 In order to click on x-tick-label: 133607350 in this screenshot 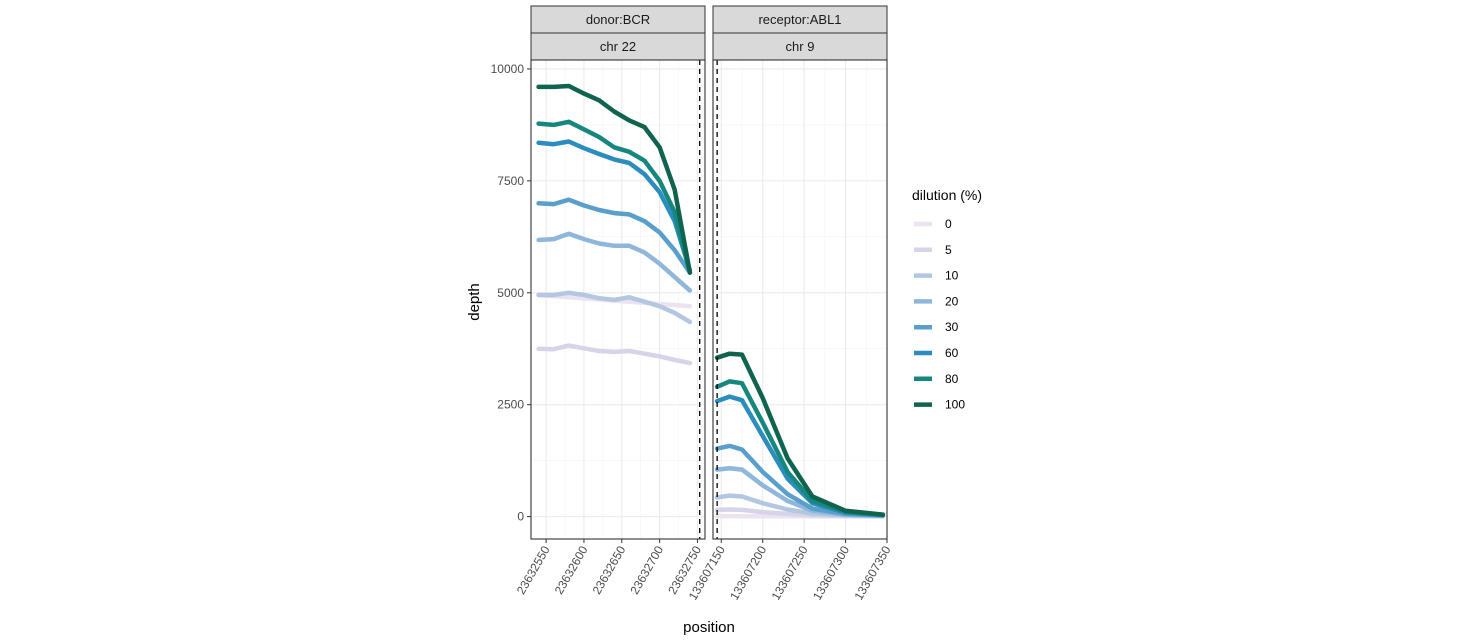, I will do `click(872, 572)`.